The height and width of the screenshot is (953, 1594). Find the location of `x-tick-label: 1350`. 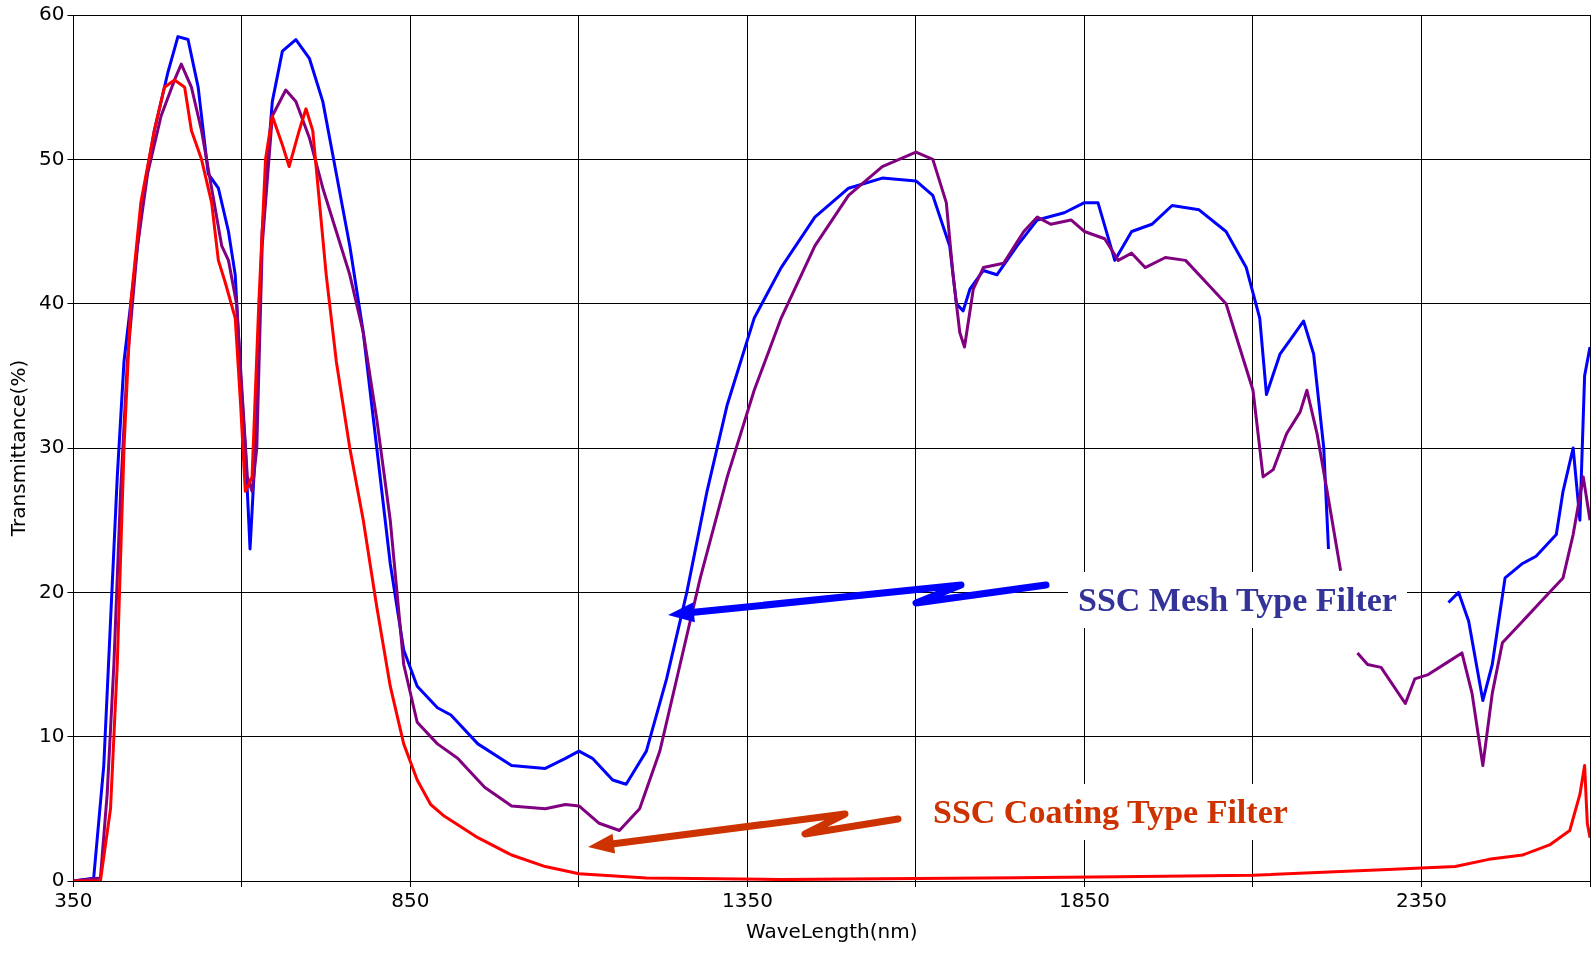

x-tick-label: 1350 is located at coordinates (747, 900).